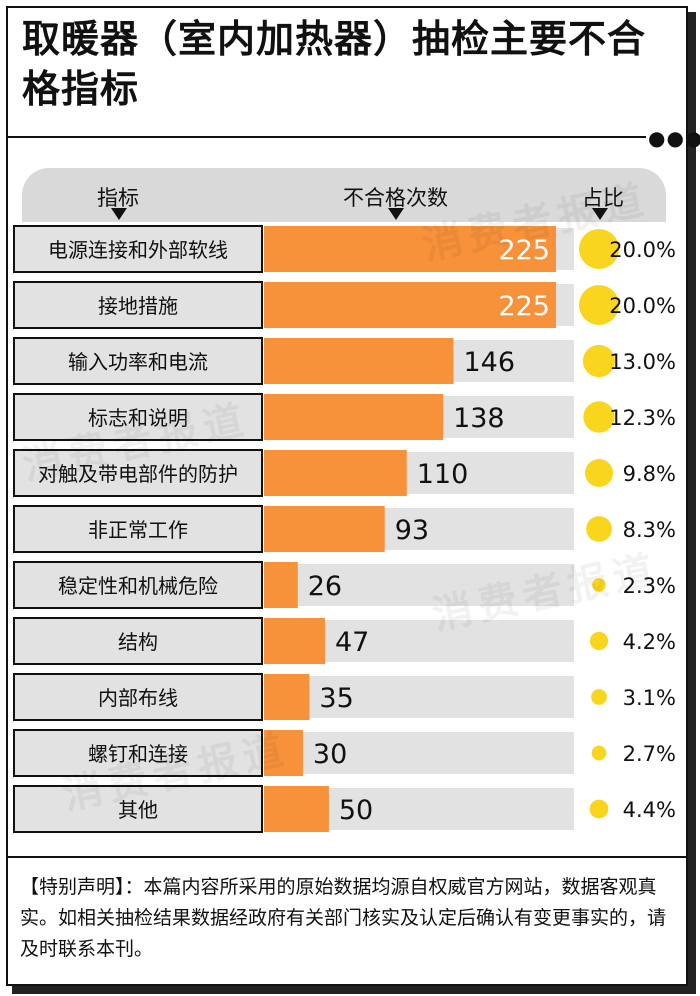 The image size is (700, 996). What do you see at coordinates (649, 810) in the screenshot?
I see `share-label: 4.4%` at bounding box center [649, 810].